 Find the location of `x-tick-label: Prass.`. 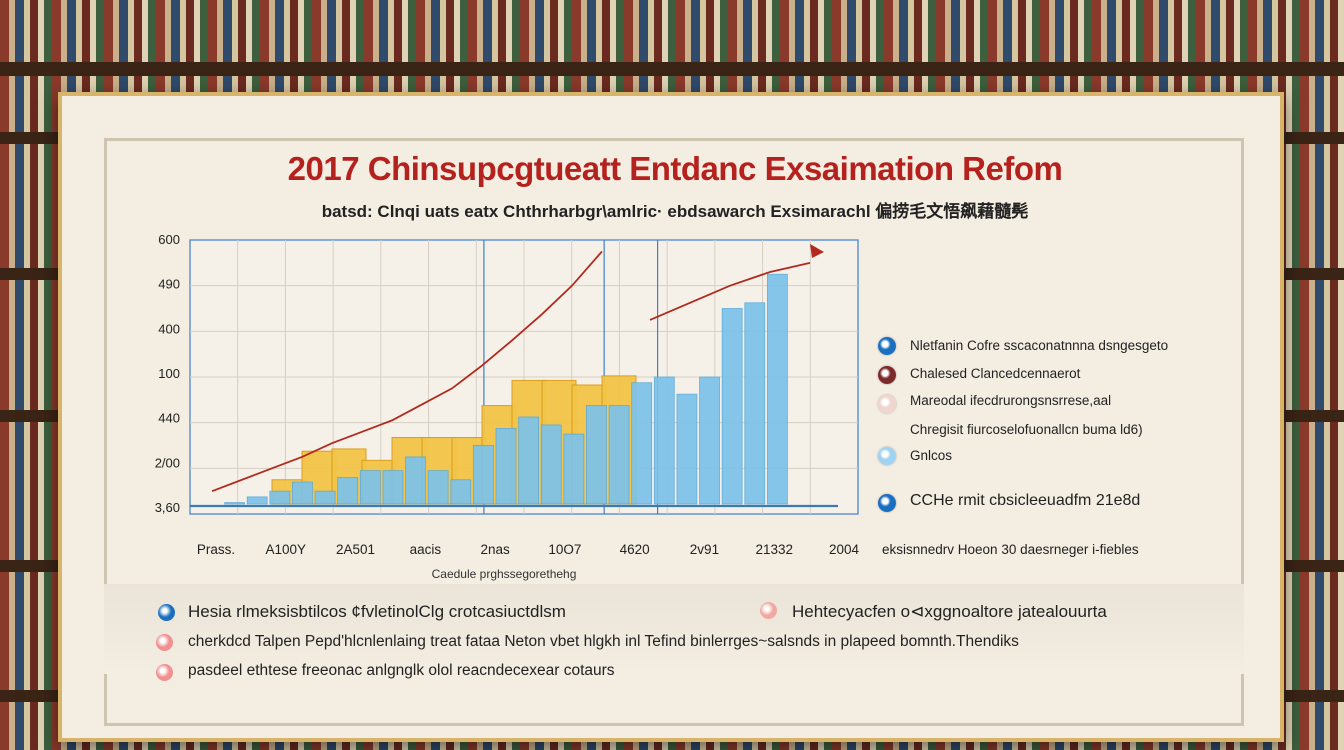

x-tick-label: Prass. is located at coordinates (216, 549).